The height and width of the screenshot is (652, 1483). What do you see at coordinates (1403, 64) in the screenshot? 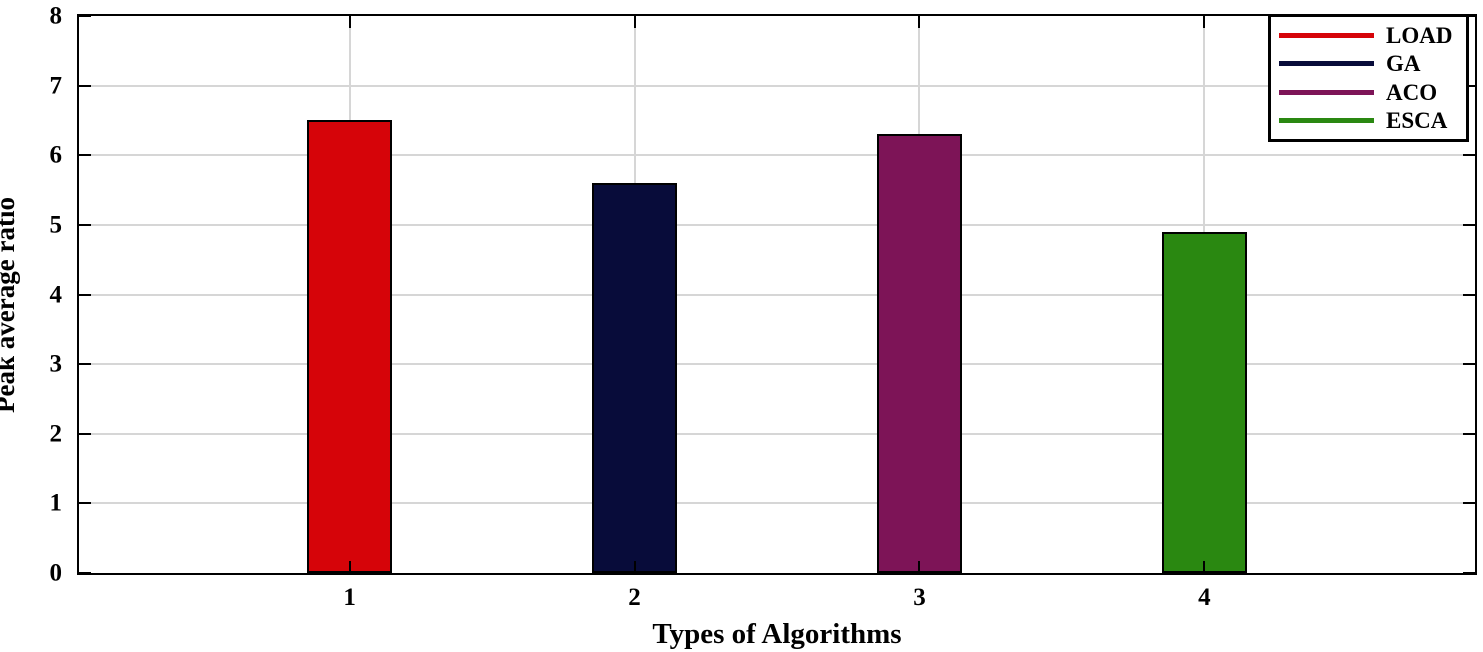
I see `legend-label: GA` at bounding box center [1403, 64].